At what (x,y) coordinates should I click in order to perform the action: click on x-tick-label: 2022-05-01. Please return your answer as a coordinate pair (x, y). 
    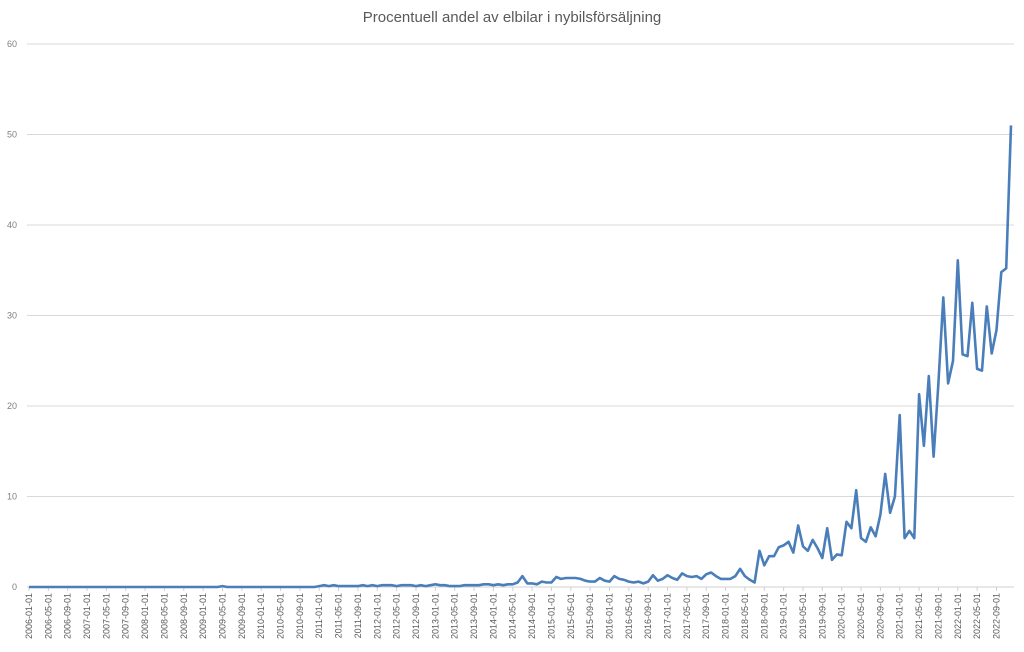
    Looking at the image, I should click on (977, 616).